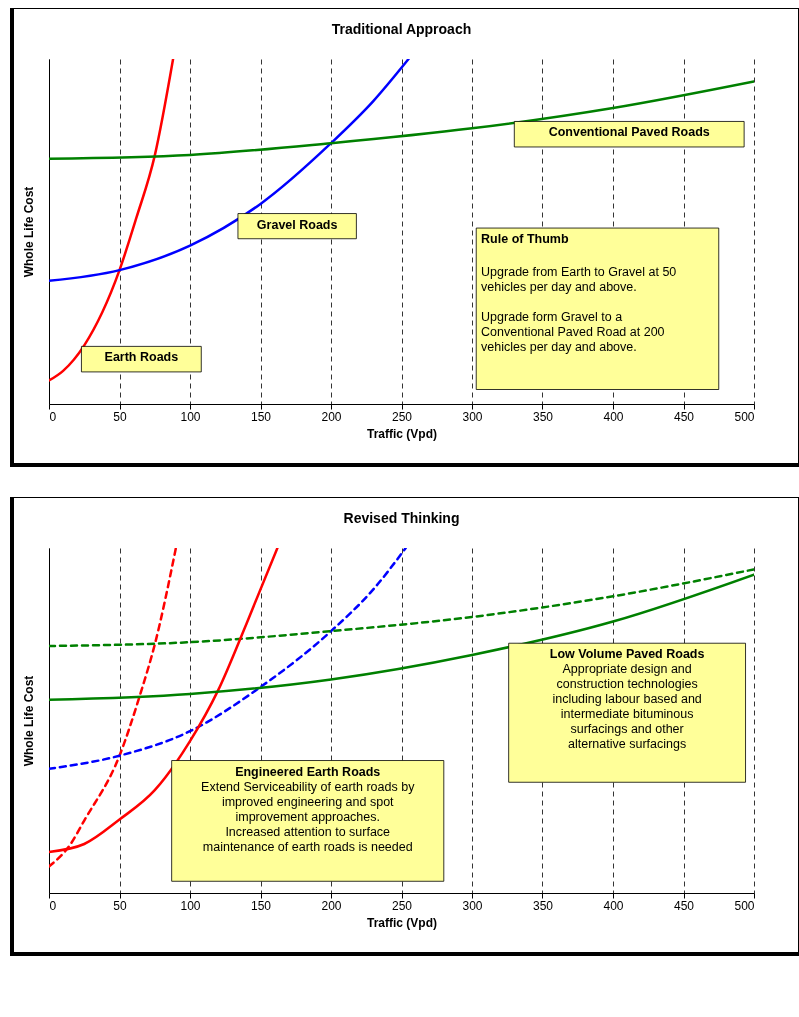 The image size is (799, 1017). I want to click on chart-title: Traditional Approach, so click(401, 29).